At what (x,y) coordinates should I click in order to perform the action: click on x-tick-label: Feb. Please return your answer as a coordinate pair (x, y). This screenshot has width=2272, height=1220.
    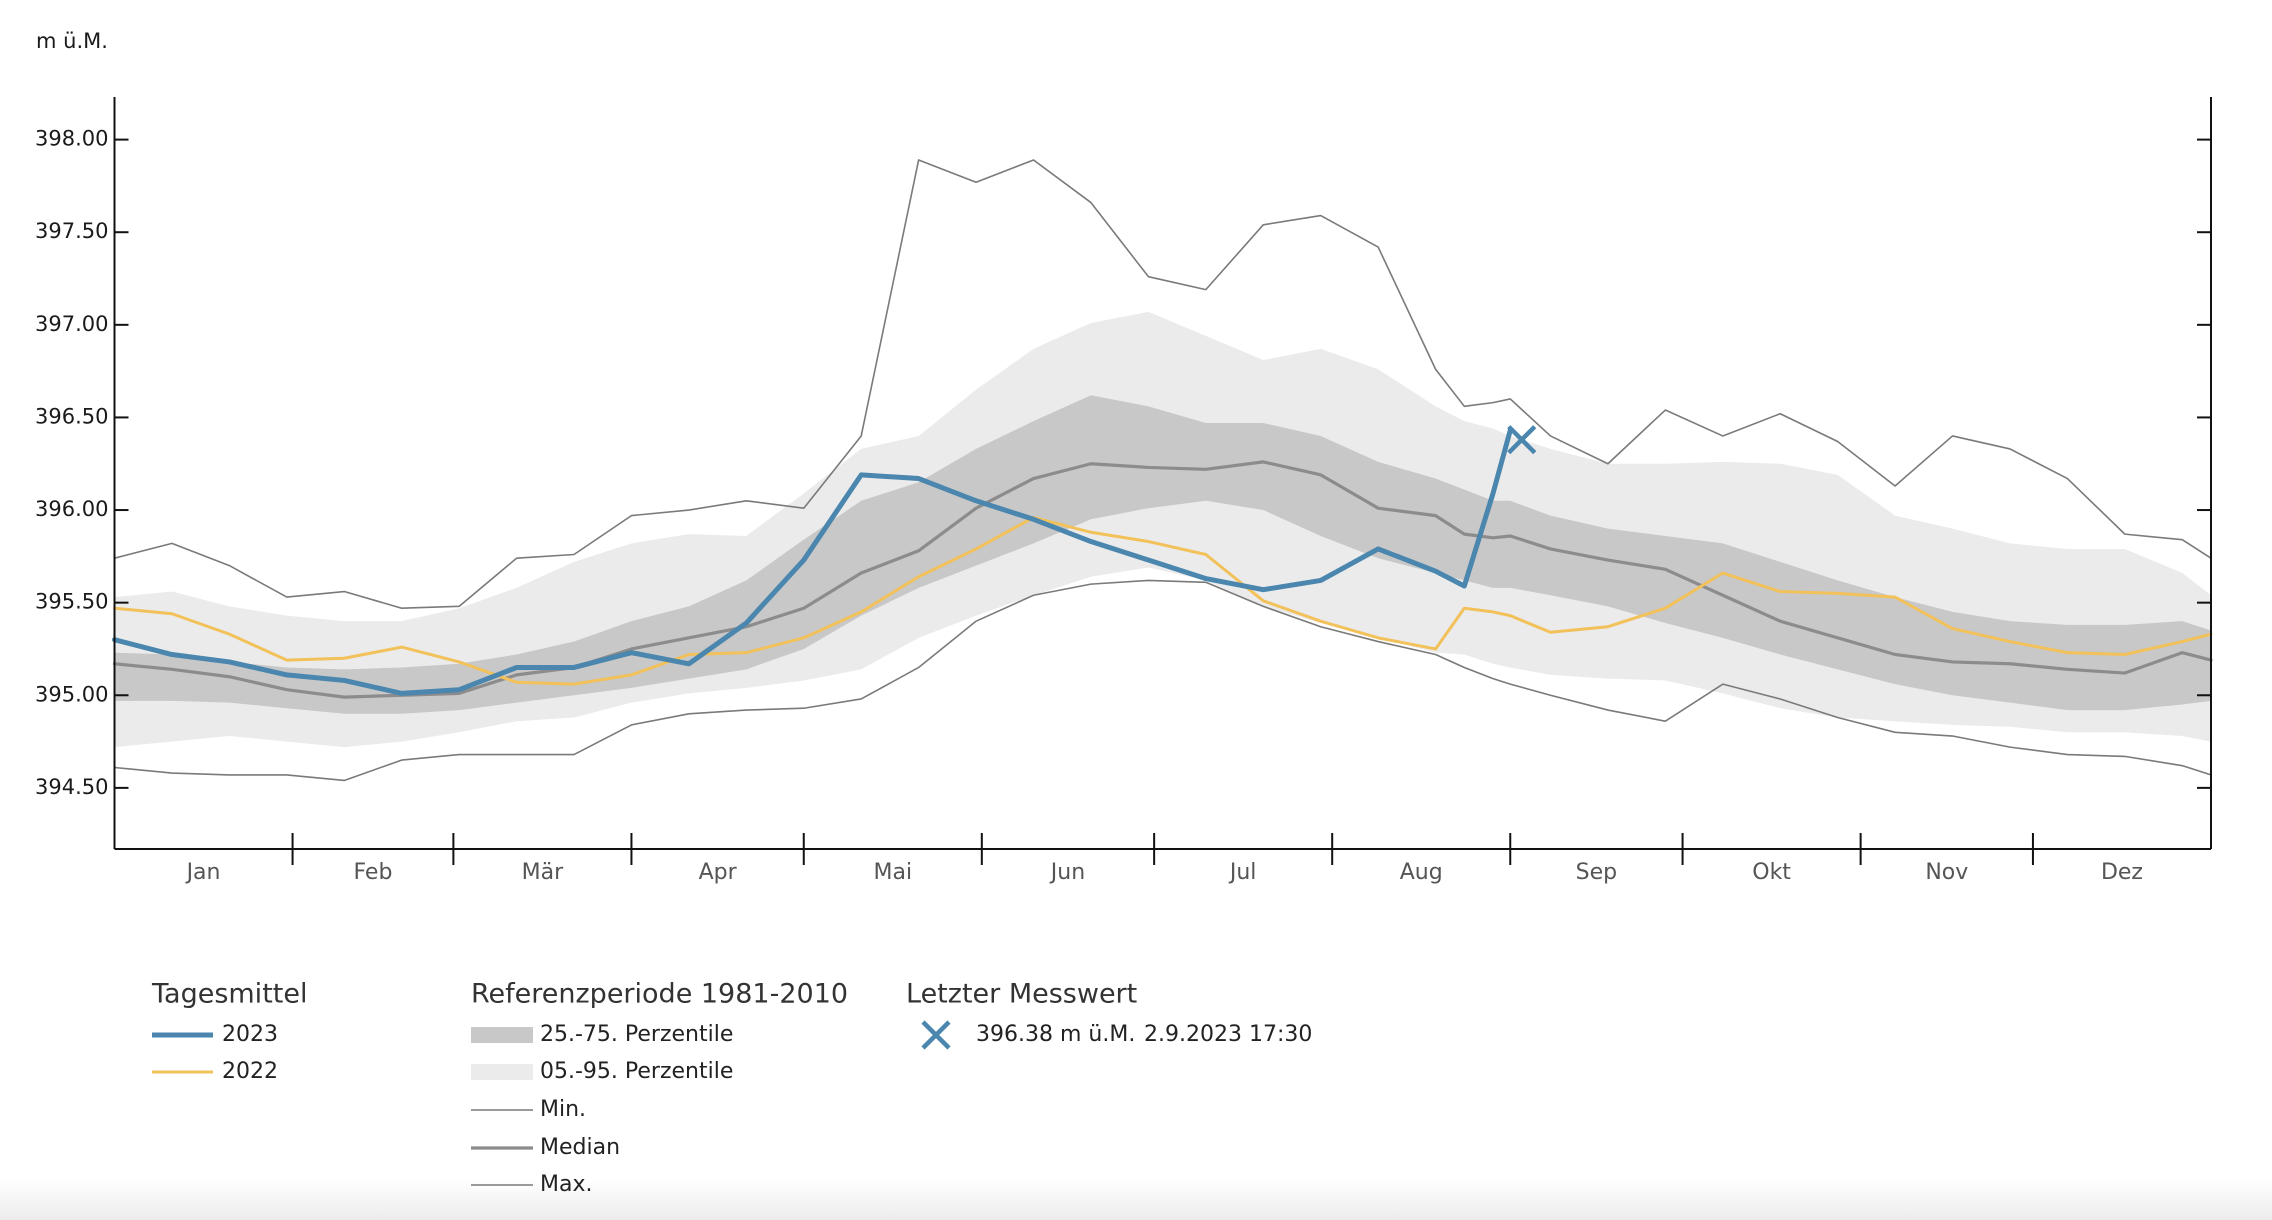
    Looking at the image, I should click on (372, 872).